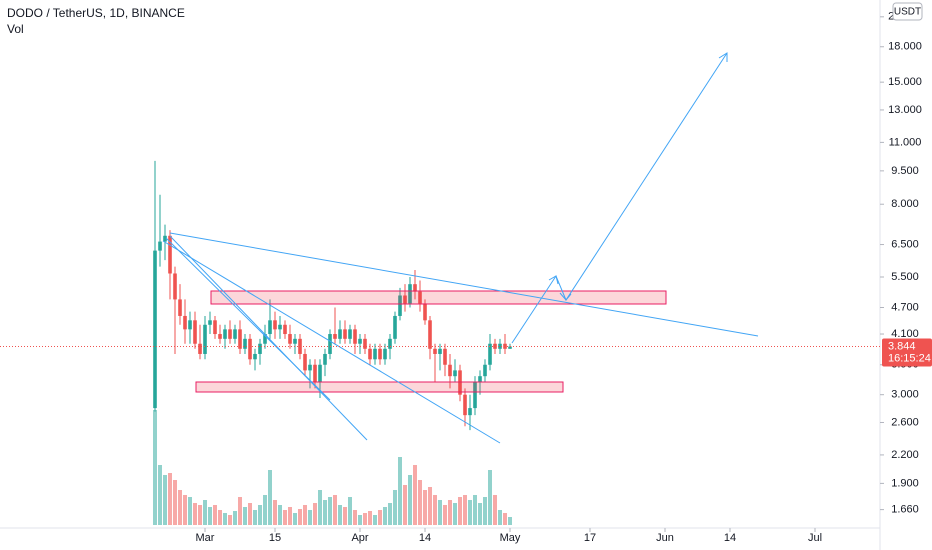  I want to click on y-tick-label: 1.900, so click(905, 483).